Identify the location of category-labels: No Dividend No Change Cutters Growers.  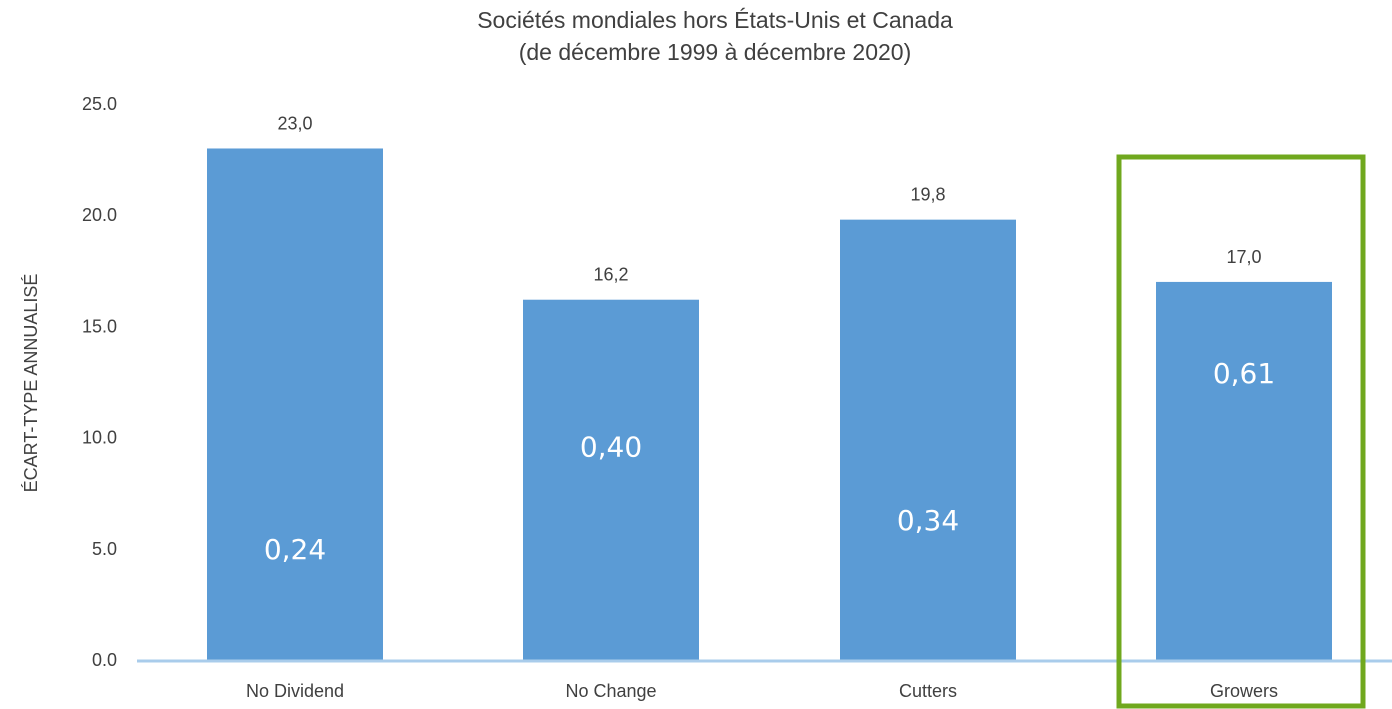
(762, 691).